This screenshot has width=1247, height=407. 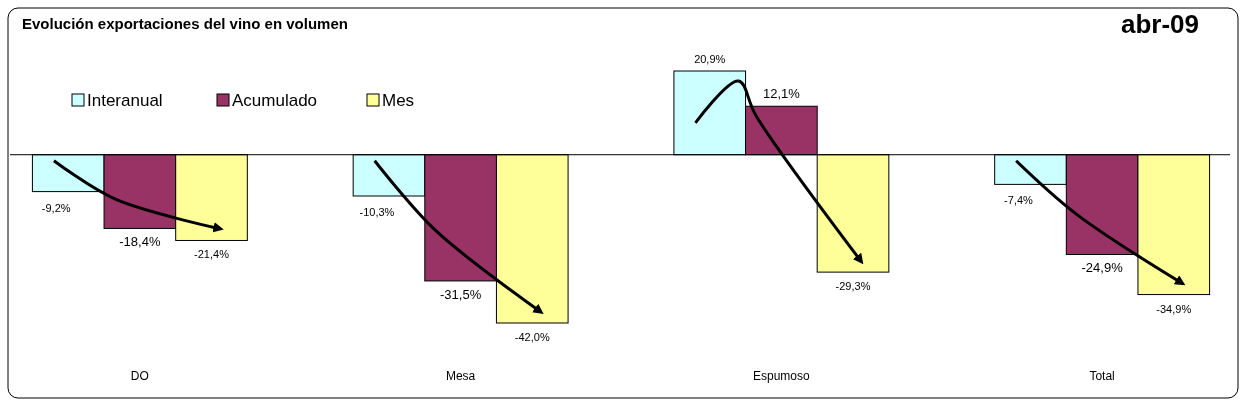 I want to click on legend-label: Mes, so click(x=398, y=100).